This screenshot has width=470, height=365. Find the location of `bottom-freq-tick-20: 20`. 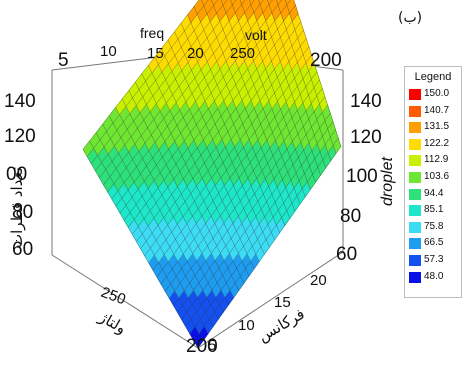

bottom-freq-tick-20: 20 is located at coordinates (318, 280).